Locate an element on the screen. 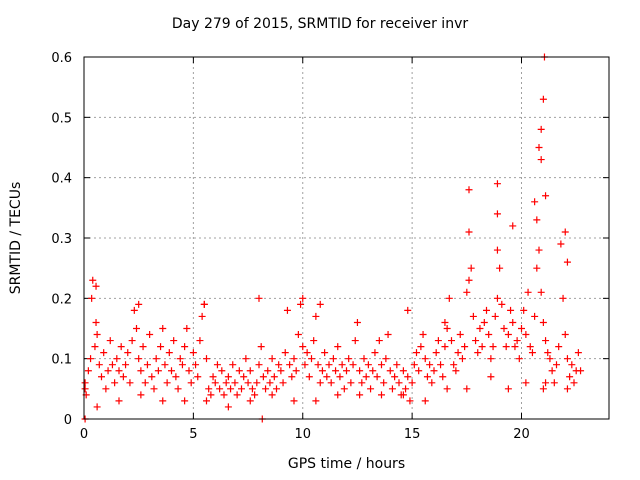  x-tick-label: 15 is located at coordinates (412, 434).